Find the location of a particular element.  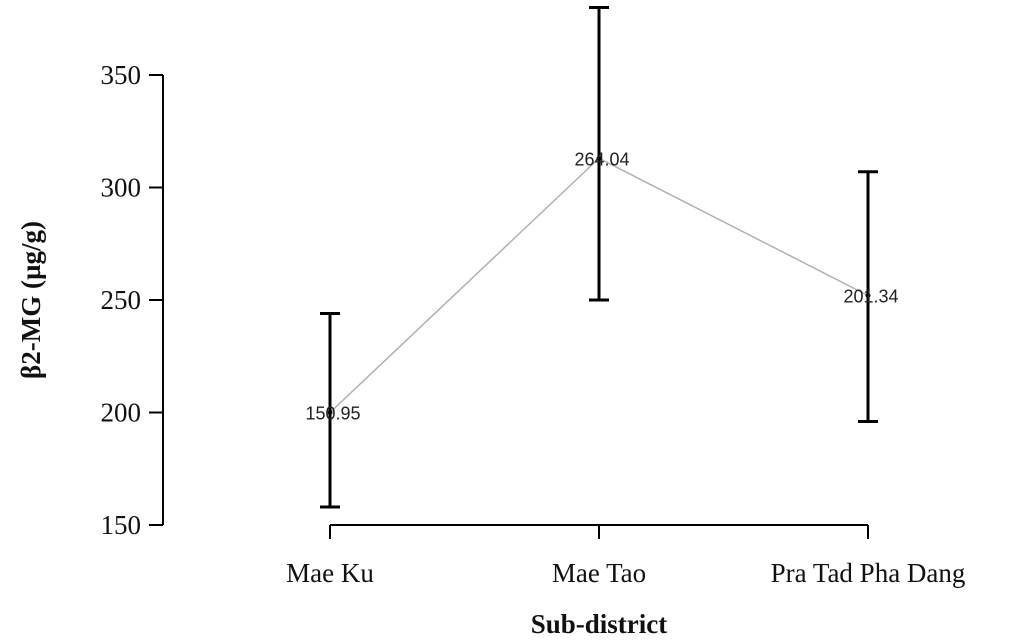

data-label: 201.34 is located at coordinates (870, 297).